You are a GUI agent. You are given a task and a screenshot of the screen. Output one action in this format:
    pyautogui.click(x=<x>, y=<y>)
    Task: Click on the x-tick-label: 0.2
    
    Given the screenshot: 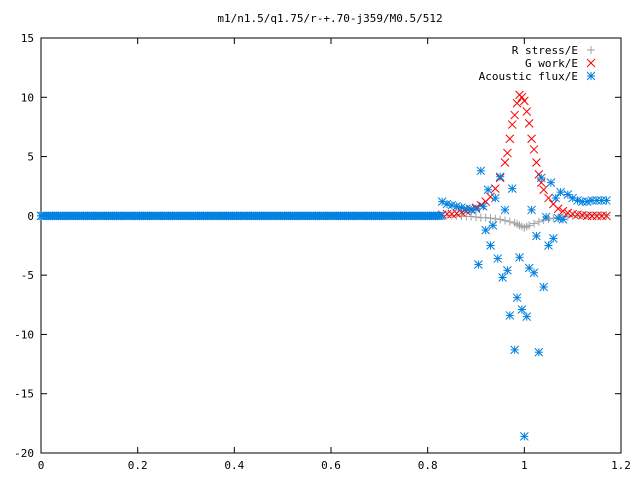 What is the action you would take?
    pyautogui.click(x=138, y=465)
    